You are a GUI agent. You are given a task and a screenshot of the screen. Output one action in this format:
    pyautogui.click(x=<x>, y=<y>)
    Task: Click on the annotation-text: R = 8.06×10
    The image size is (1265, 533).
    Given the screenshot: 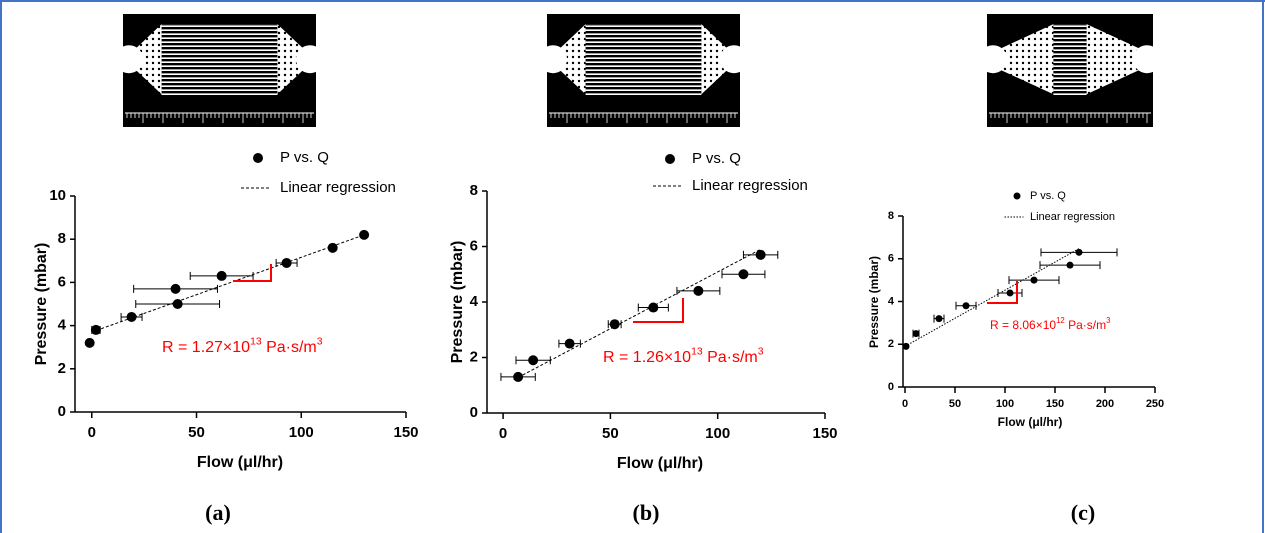 What is the action you would take?
    pyautogui.click(x=1023, y=325)
    